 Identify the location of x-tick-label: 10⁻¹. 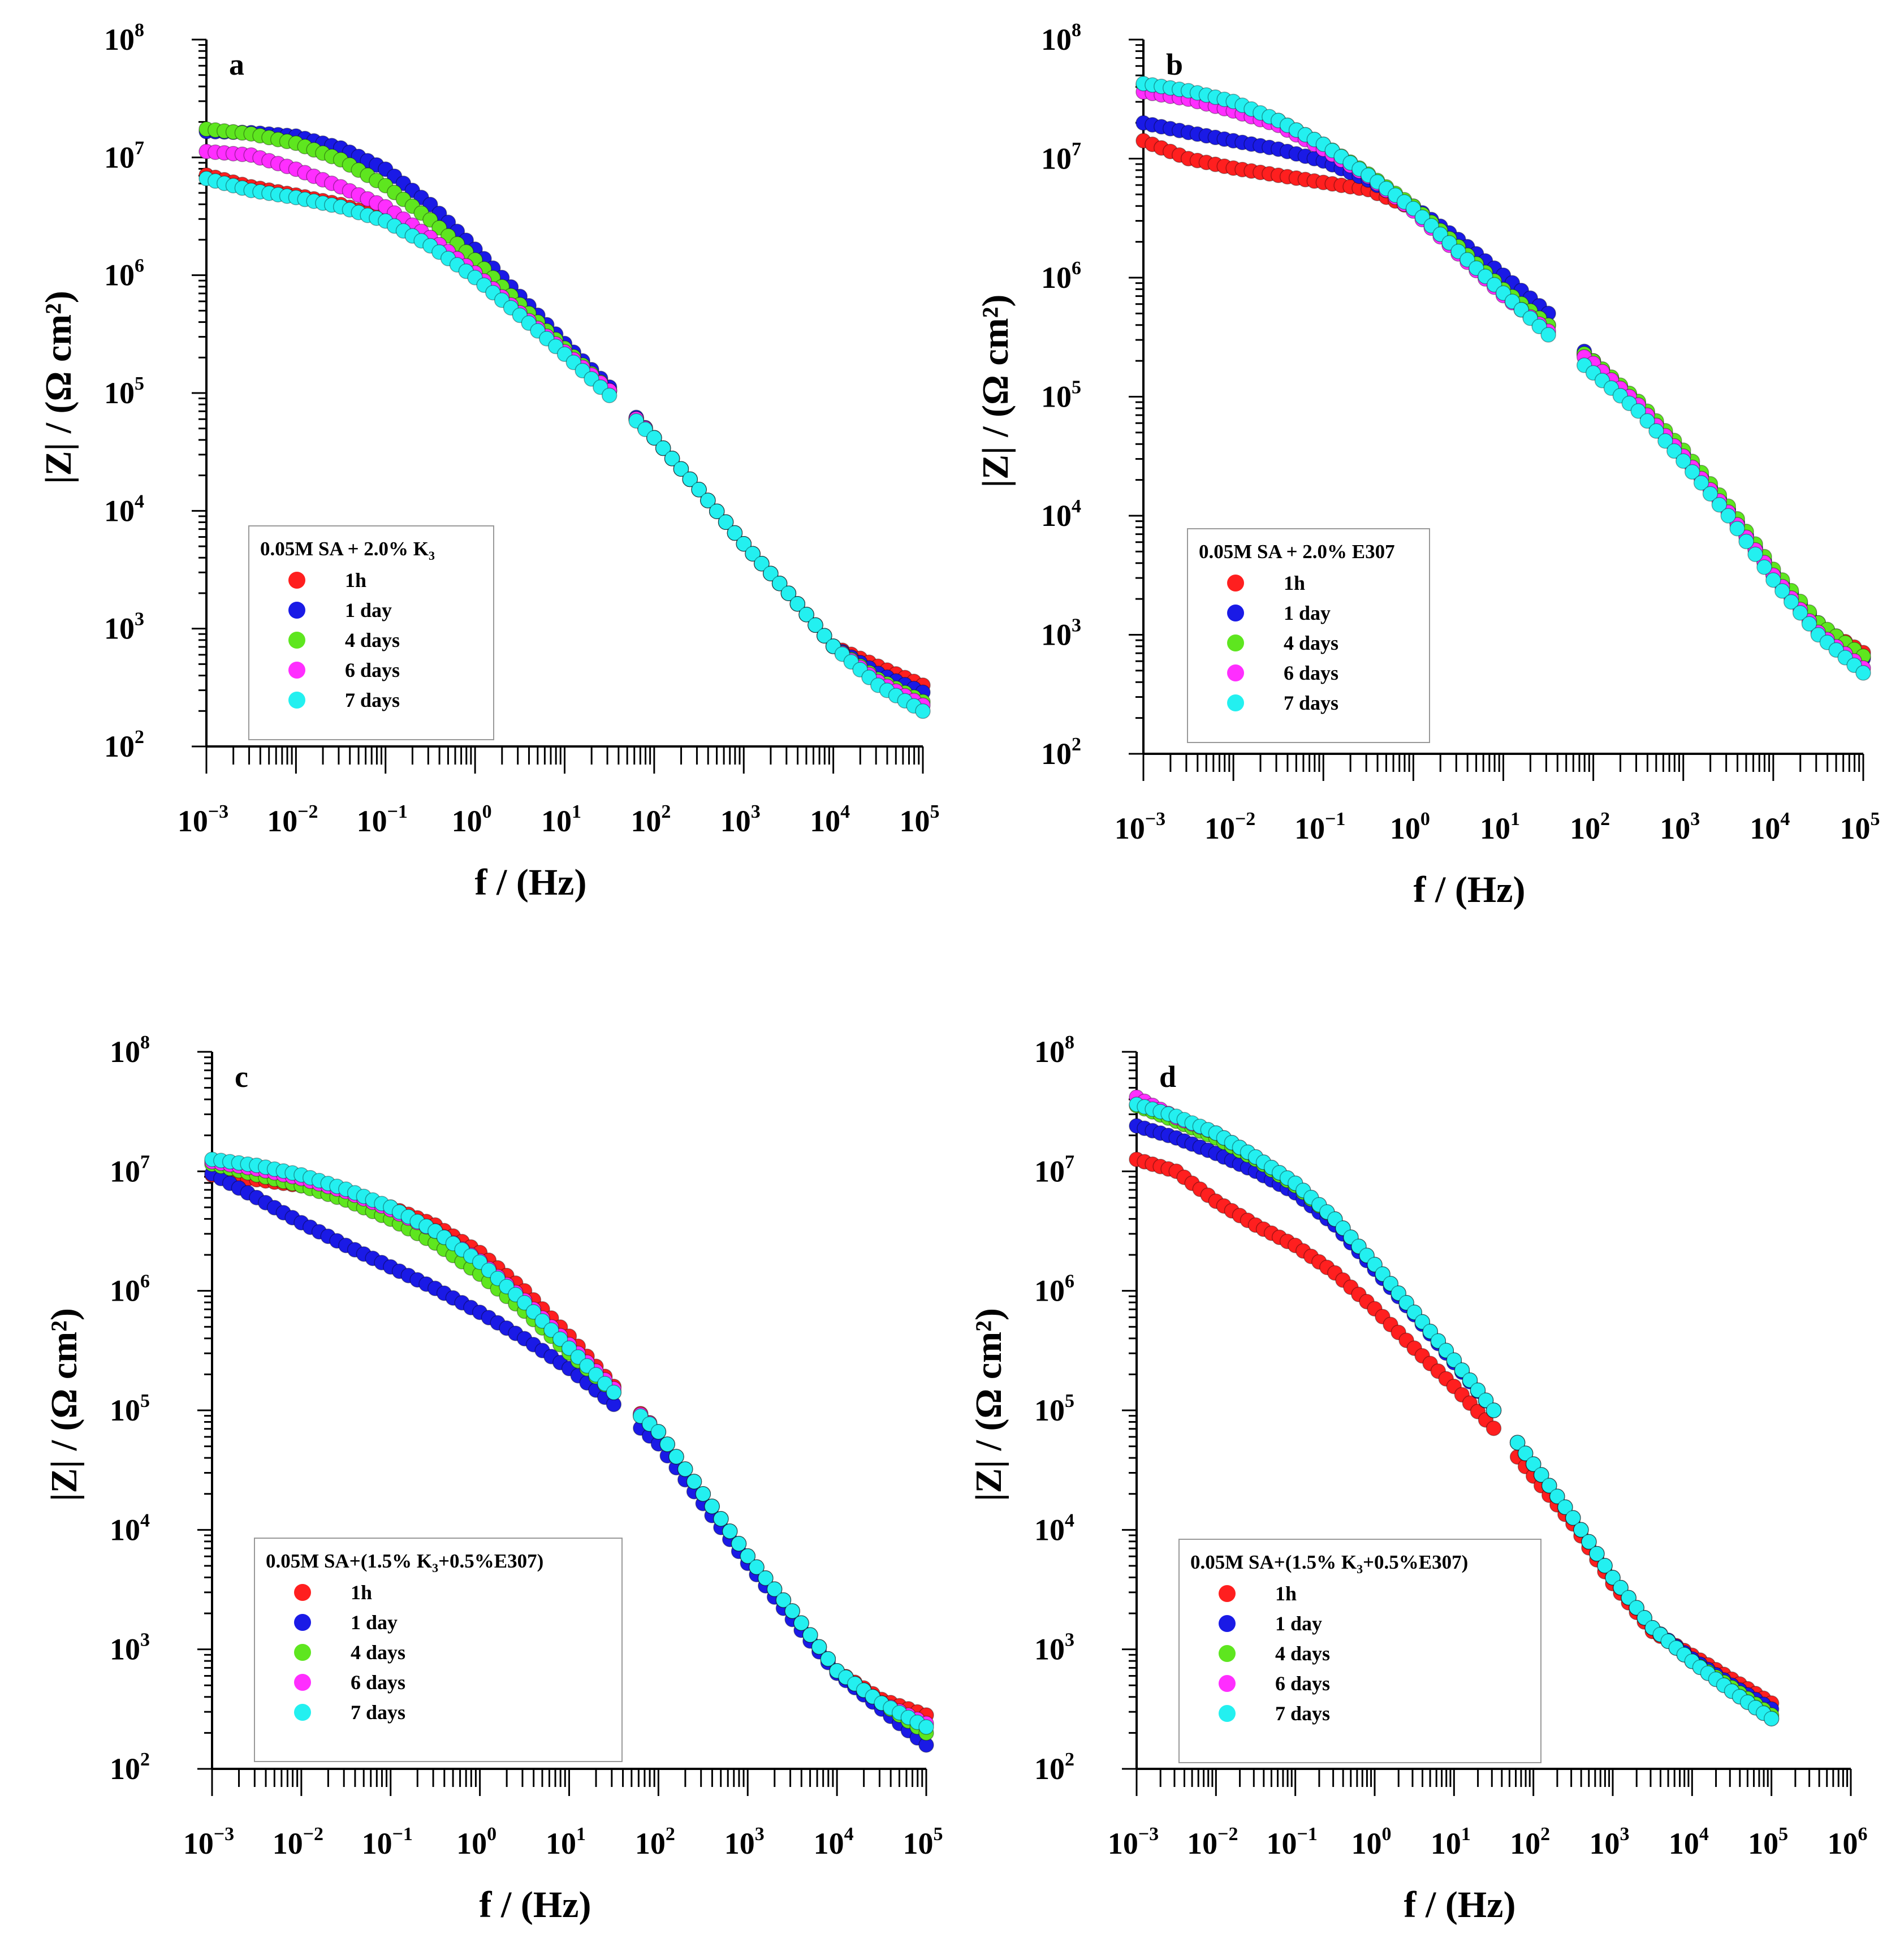
(1319, 827).